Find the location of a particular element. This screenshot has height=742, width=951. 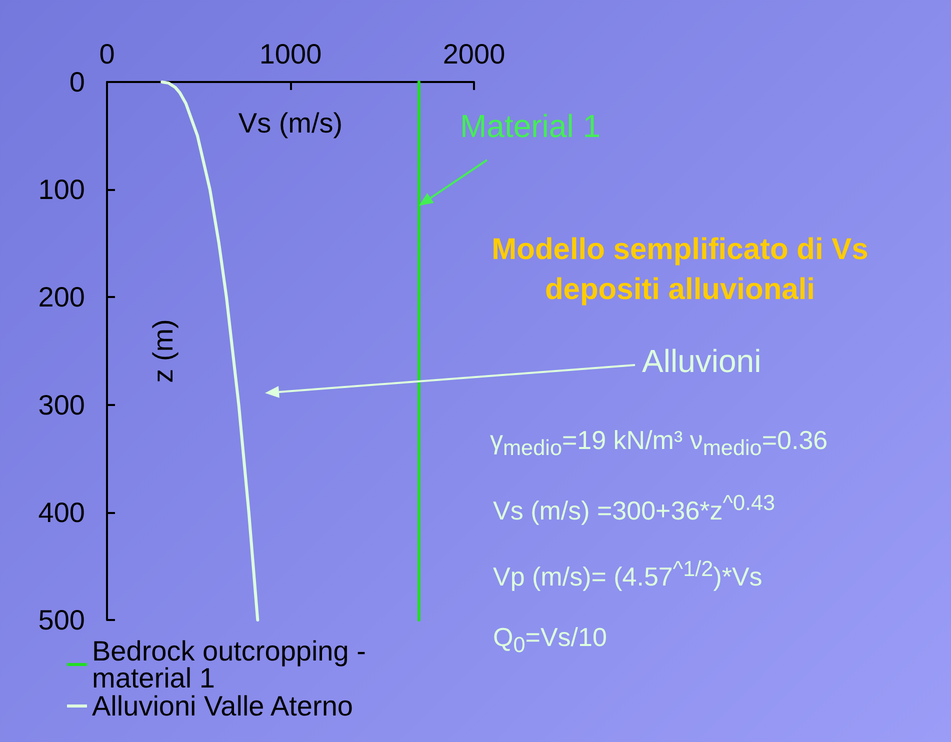

y-tick-label: 0 is located at coordinates (77, 82).